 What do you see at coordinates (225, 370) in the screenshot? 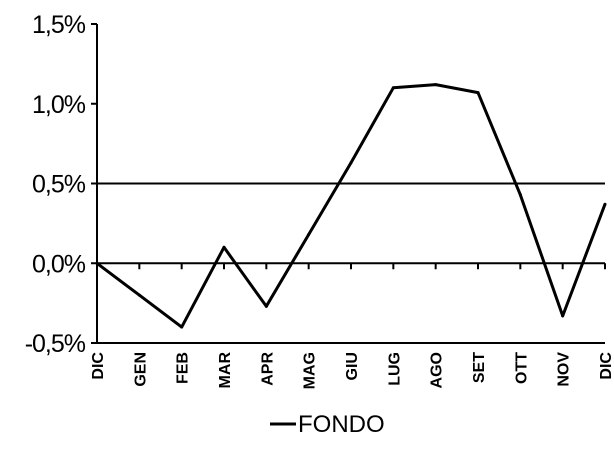
I see `x-tick-label: MAR` at bounding box center [225, 370].